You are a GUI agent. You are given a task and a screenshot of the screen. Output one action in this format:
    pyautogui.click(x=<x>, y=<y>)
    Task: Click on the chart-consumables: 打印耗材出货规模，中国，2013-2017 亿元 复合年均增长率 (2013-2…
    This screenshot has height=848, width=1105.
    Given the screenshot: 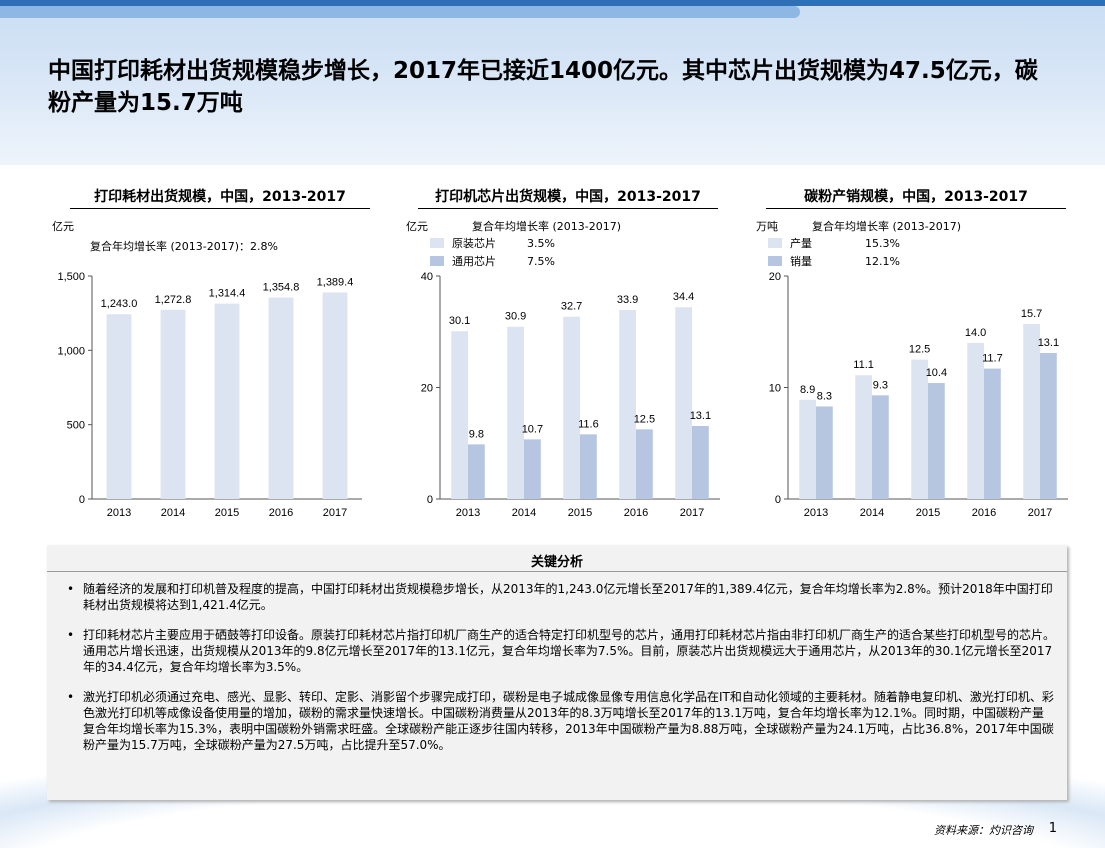 What is the action you would take?
    pyautogui.click(x=212, y=356)
    